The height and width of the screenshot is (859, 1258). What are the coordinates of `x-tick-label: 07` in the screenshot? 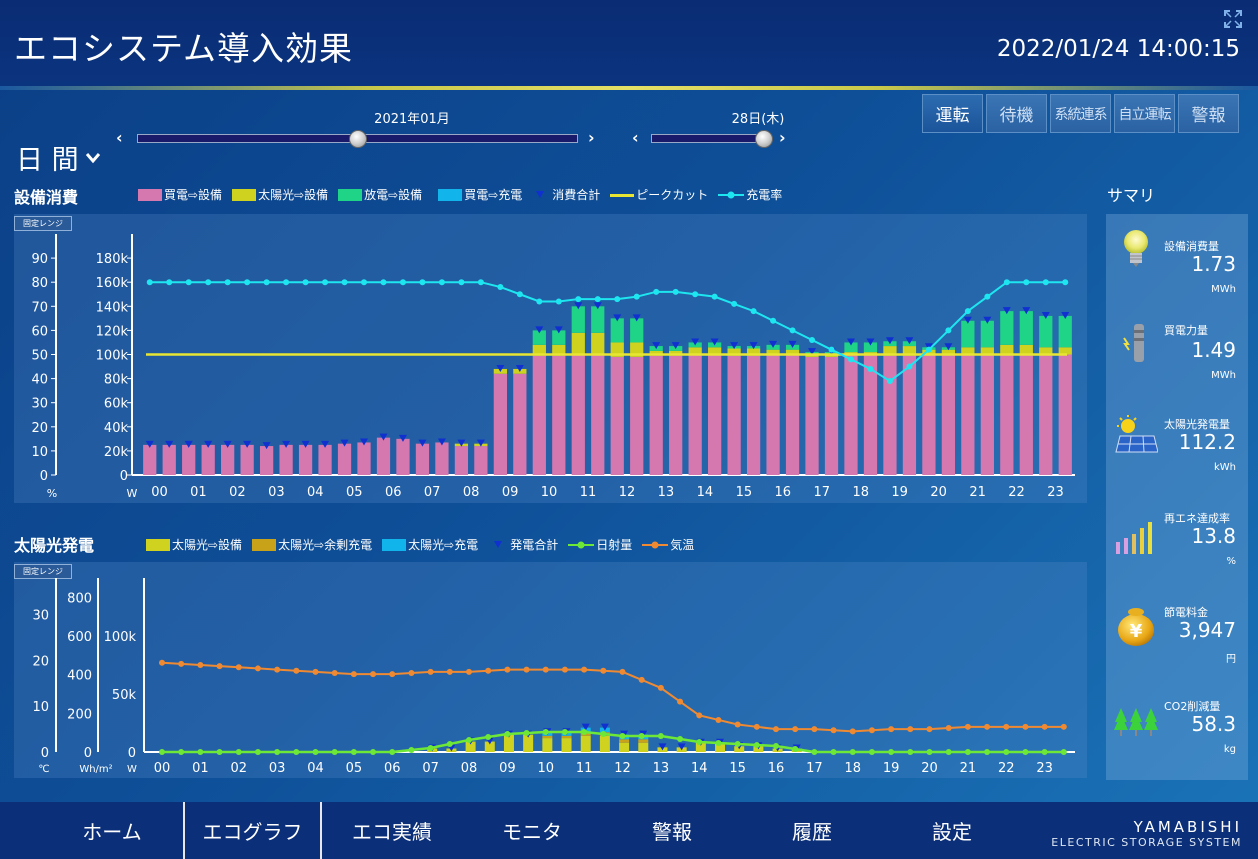 It's located at (432, 492).